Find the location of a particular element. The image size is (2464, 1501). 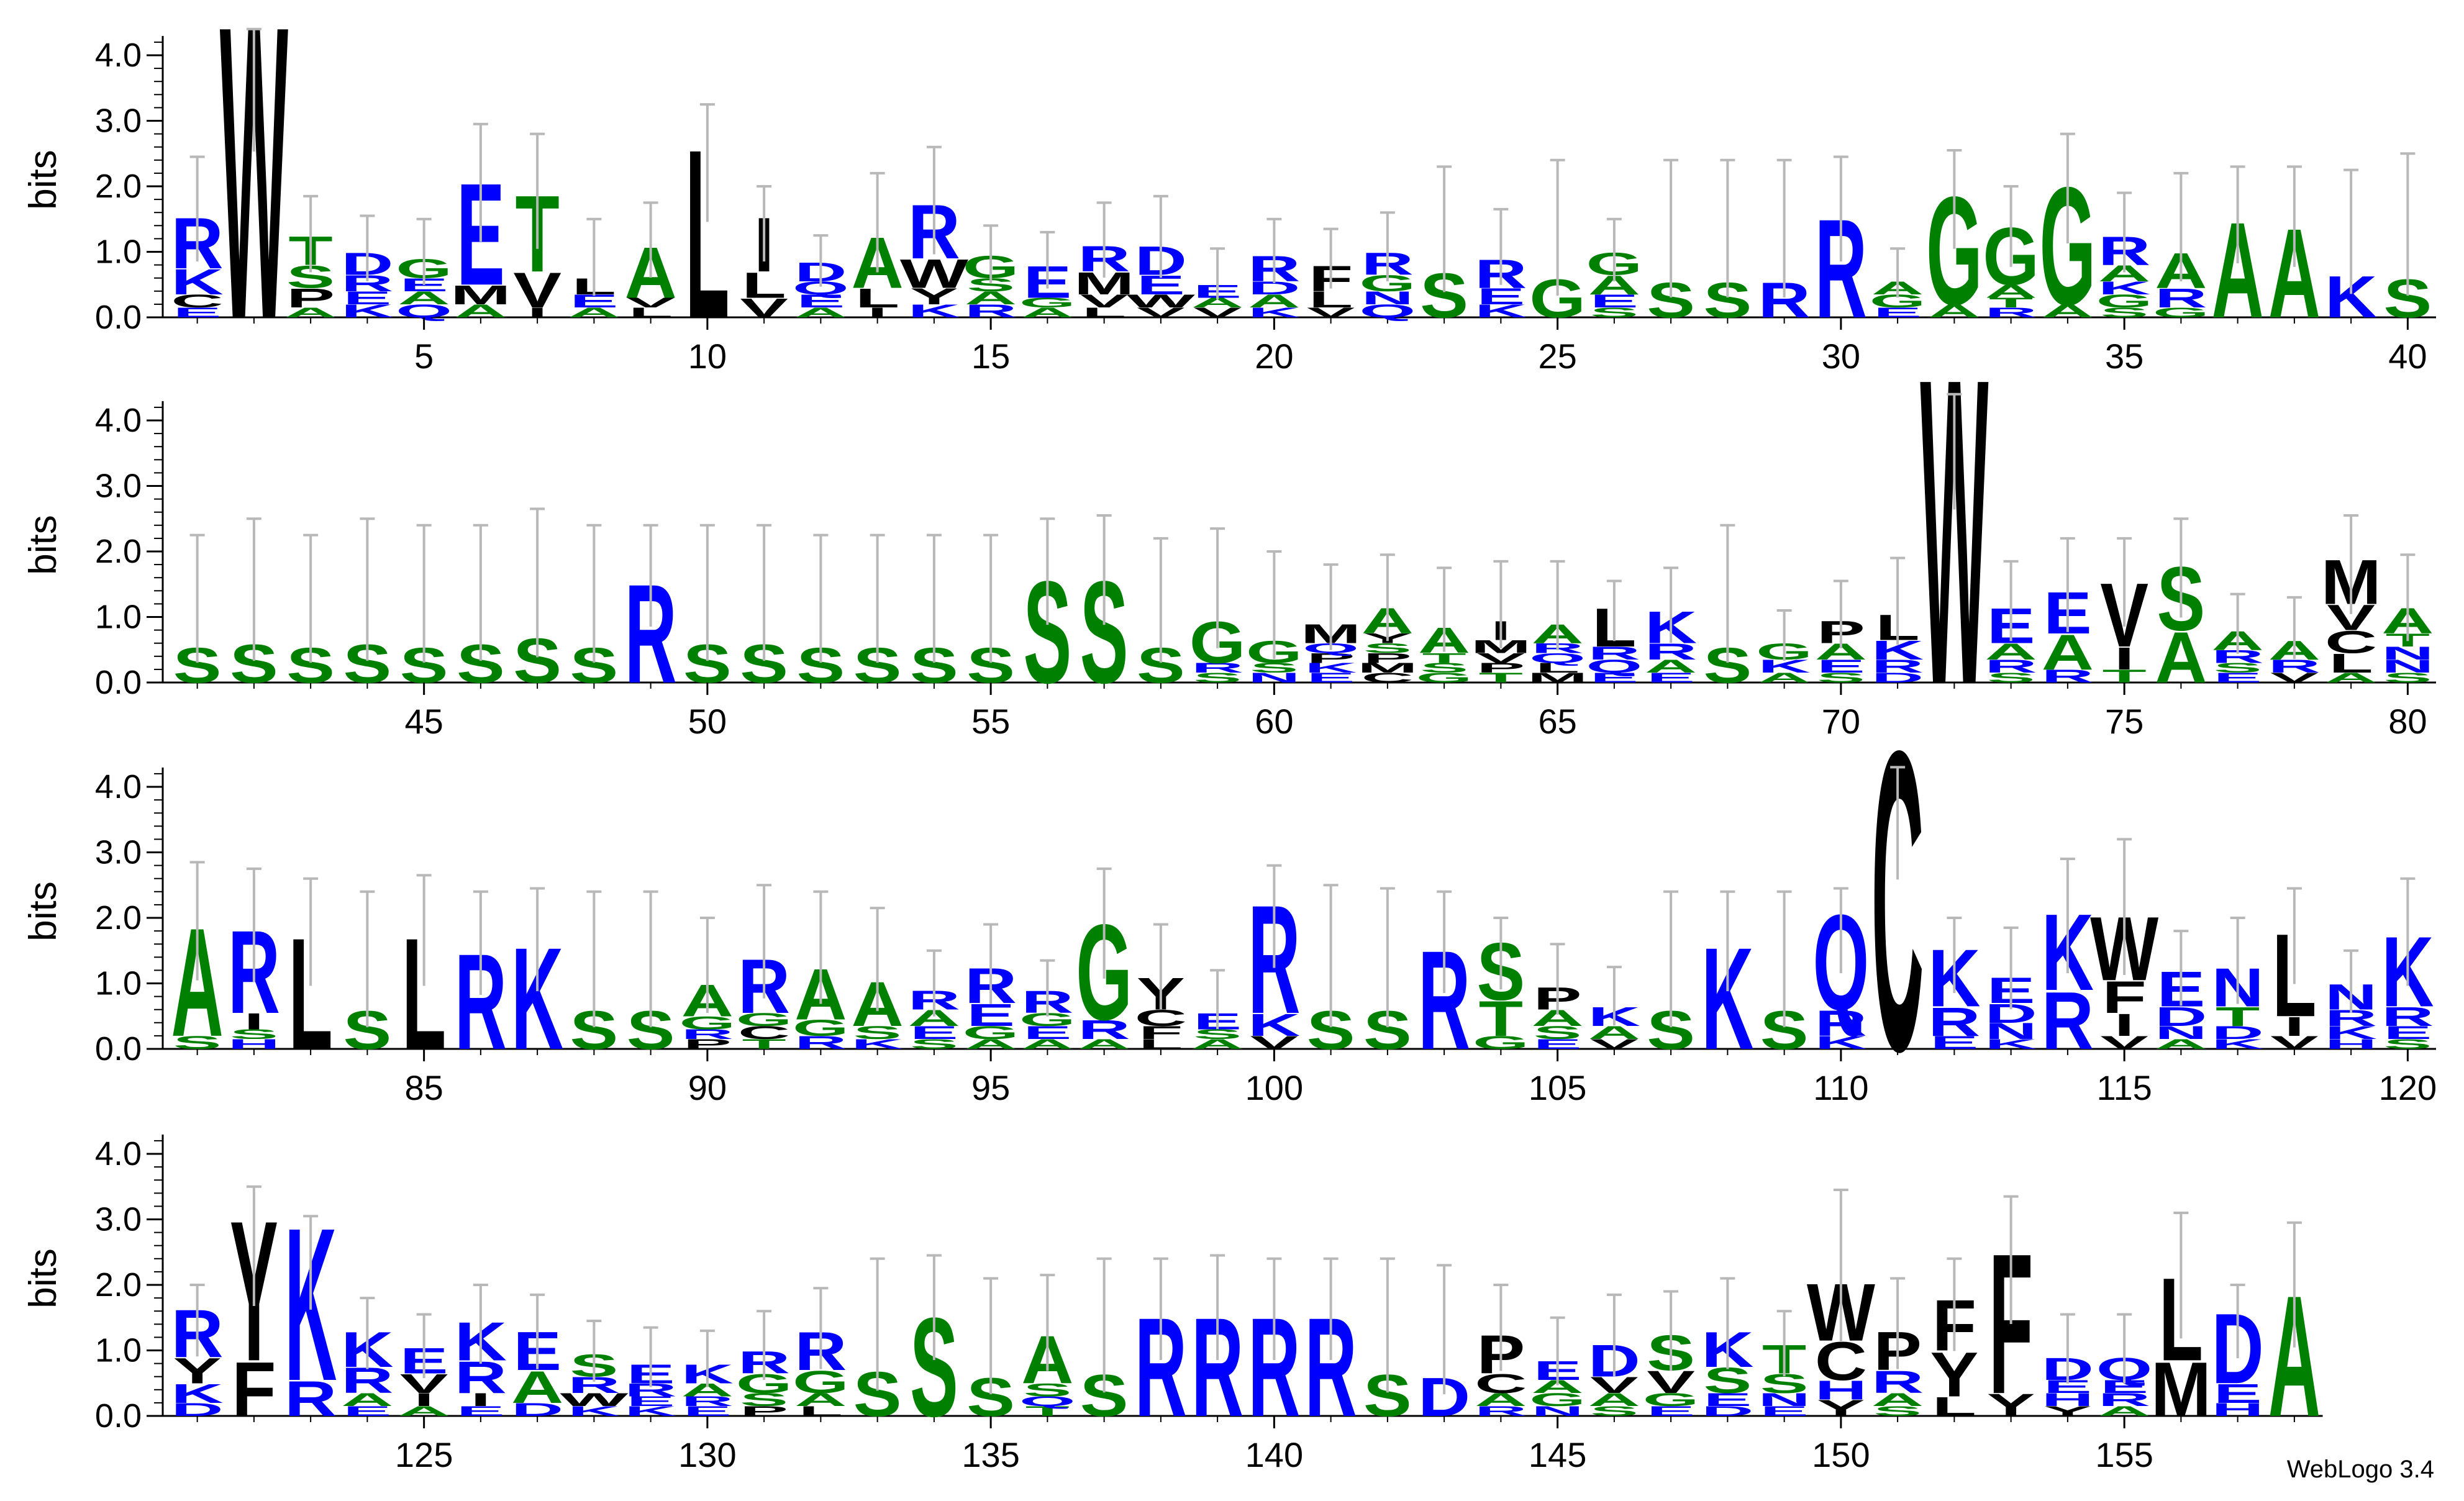

x-tick-label: 130 is located at coordinates (707, 1454).